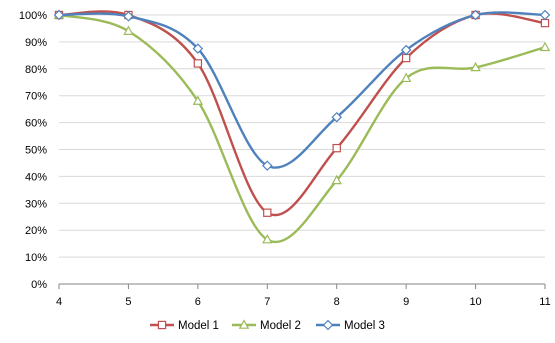 This screenshot has height=343, width=555. I want to click on legend-label: Model 3, so click(364, 326).